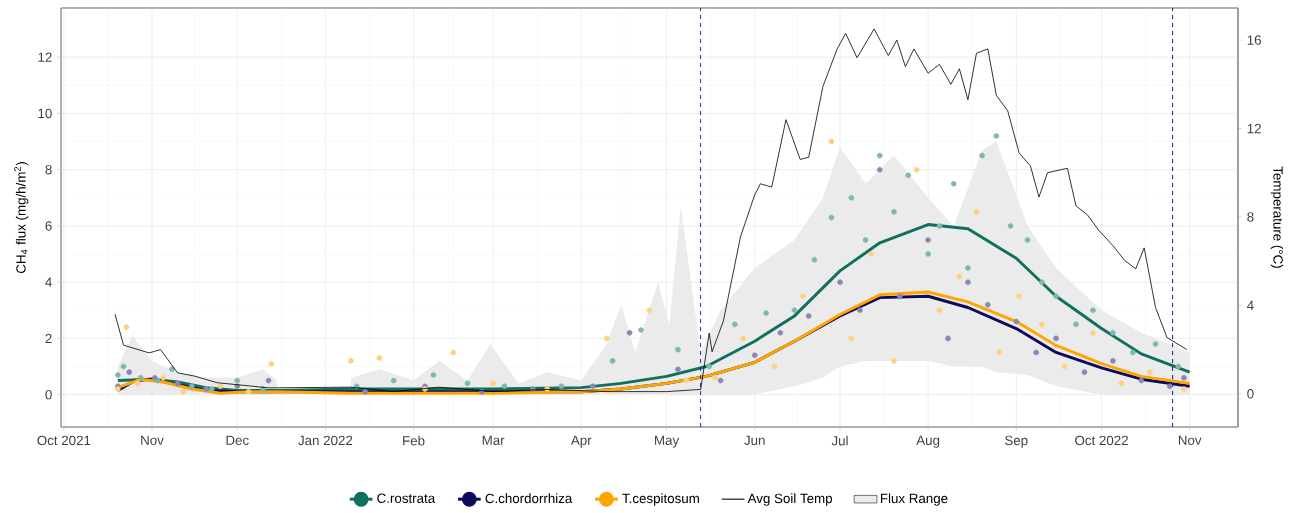 This screenshot has width=1296, height=513. I want to click on x-tick-label: Jan 2022, so click(325, 440).